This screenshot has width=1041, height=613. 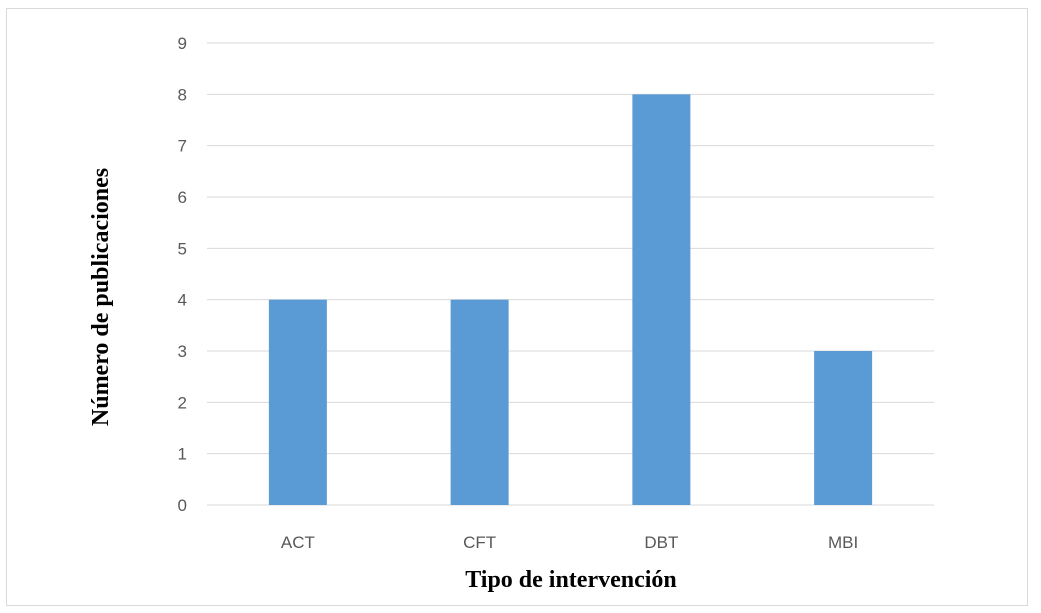 What do you see at coordinates (571, 580) in the screenshot?
I see `x-axis-title: Tipo de intervención` at bounding box center [571, 580].